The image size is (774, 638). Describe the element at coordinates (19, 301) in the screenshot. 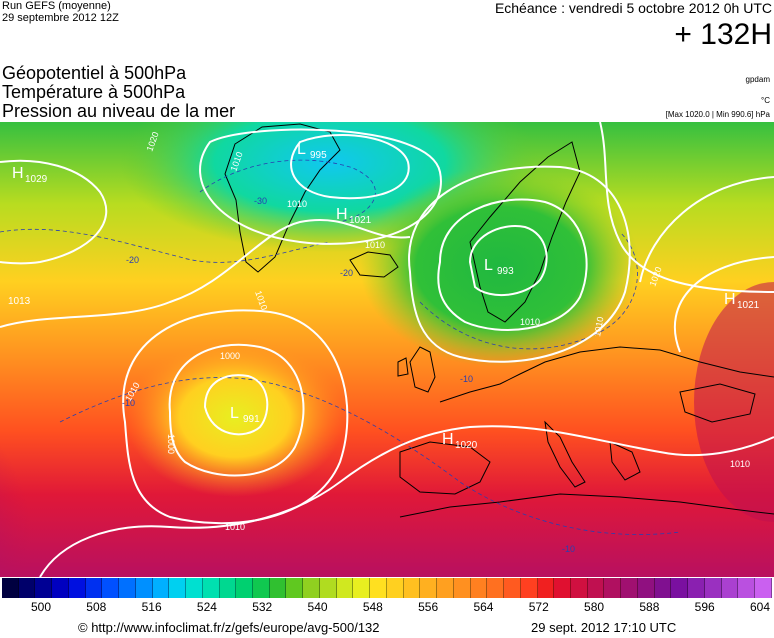

I see `pressure-value-label: 1013` at that location.